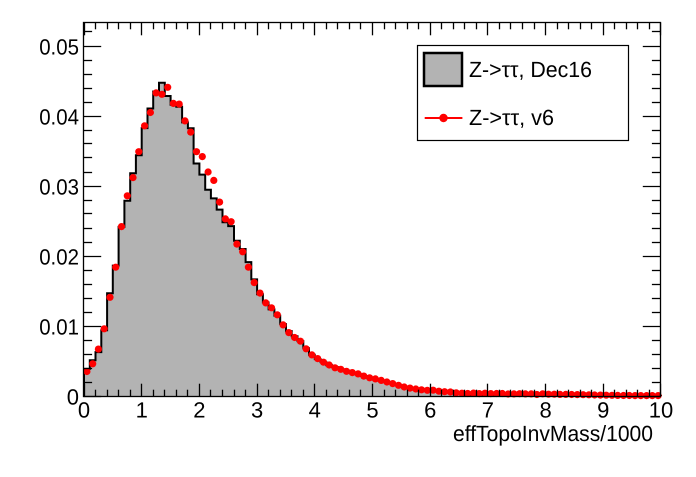  Describe the element at coordinates (142, 409) in the screenshot. I see `svg-text: 1` at that location.